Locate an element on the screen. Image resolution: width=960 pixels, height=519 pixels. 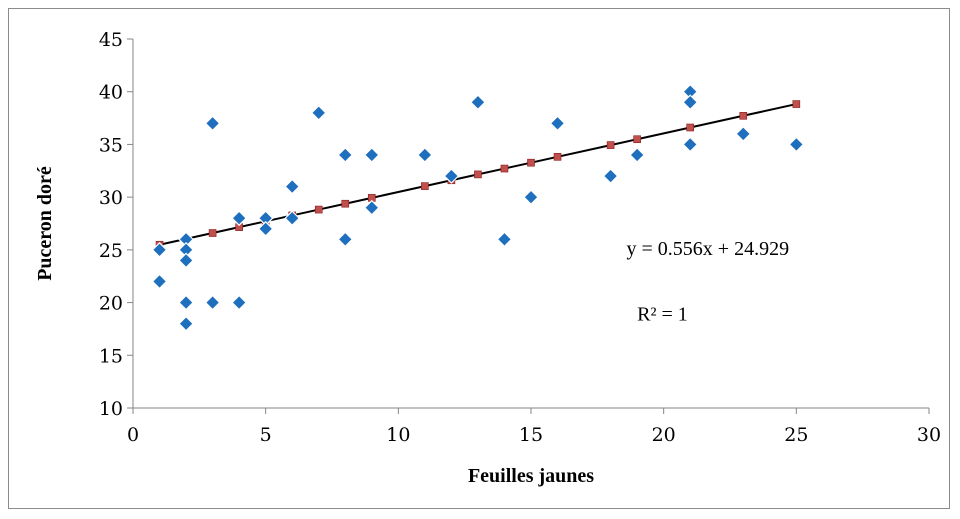
equation-annotation: y = 0.556x + 24.929 is located at coordinates (708, 249).